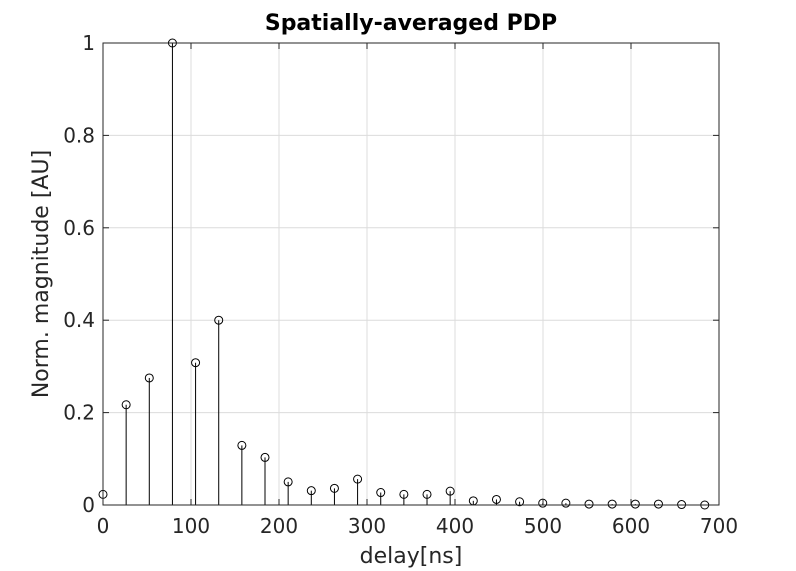 This screenshot has height=571, width=796. I want to click on y-tick-labels: 0 0.2 0.4 0.6 0.8 1, so click(79, 274).